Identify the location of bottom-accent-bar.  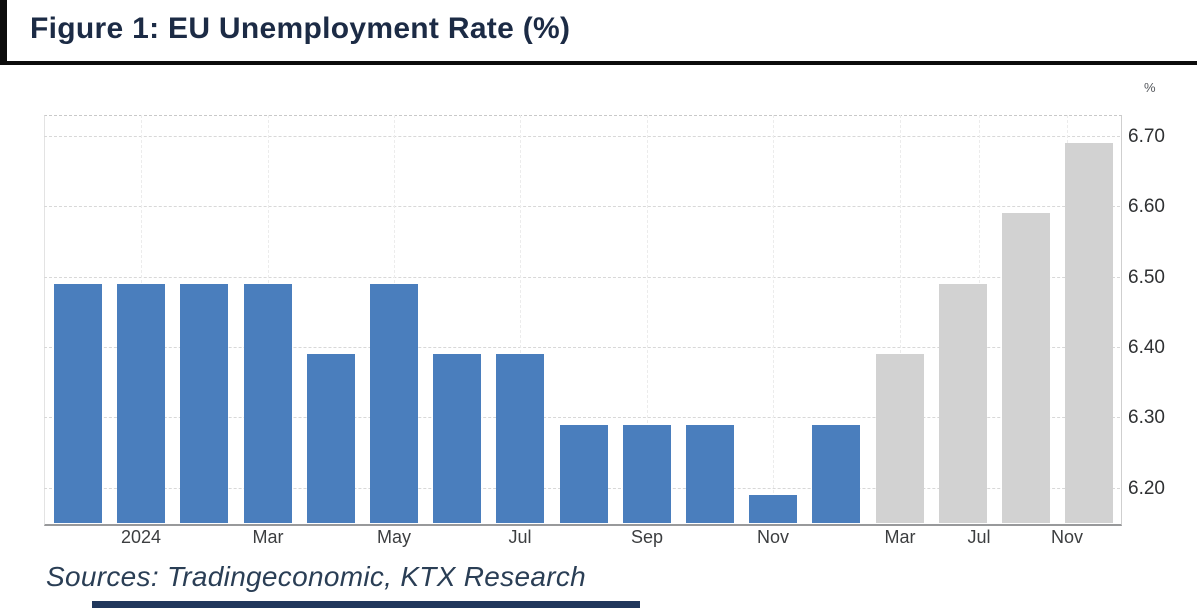
(366, 604).